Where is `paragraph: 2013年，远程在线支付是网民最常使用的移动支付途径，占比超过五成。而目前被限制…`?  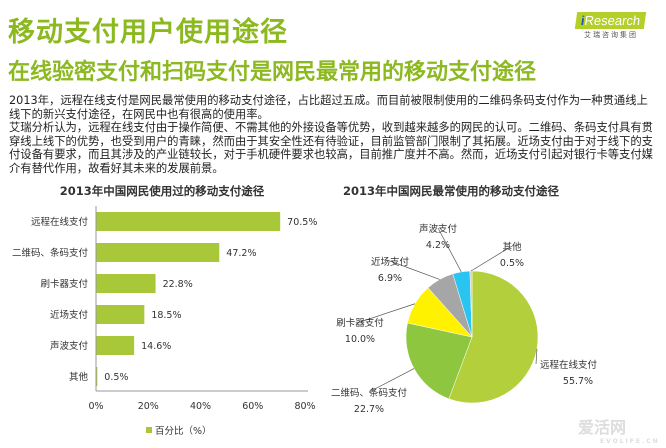
paragraph: 2013年，远程在线支付是网民最常使用的移动支付途径，占比超过五成。而目前被限制… is located at coordinates (328, 107).